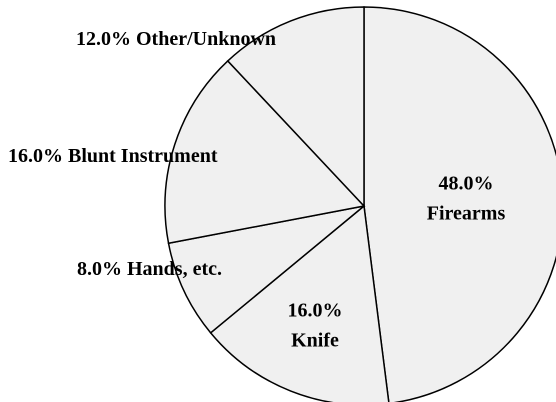 This screenshot has height=402, width=556. Describe the element at coordinates (174, 269) in the screenshot. I see `slice-label: Hands, etc.` at that location.